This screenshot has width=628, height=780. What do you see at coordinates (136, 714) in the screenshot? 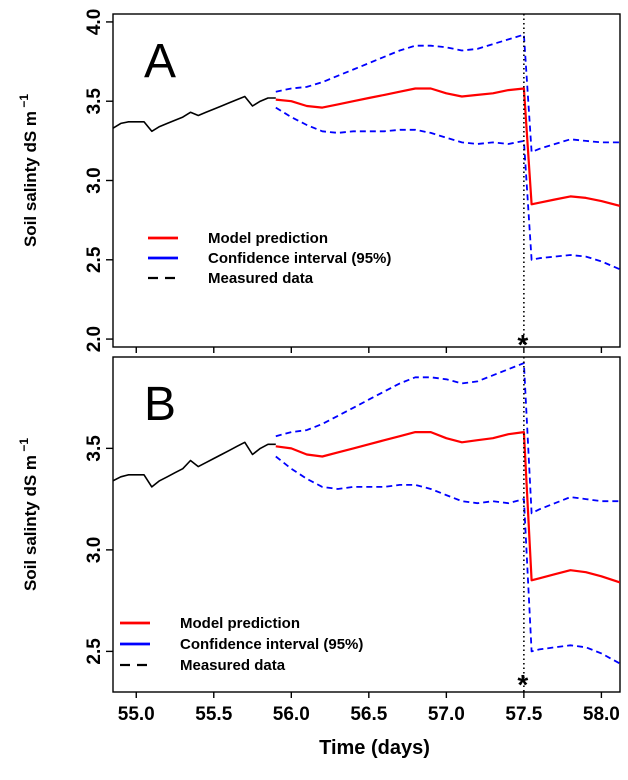
I see `x-tick-label: 55.0` at bounding box center [136, 714].